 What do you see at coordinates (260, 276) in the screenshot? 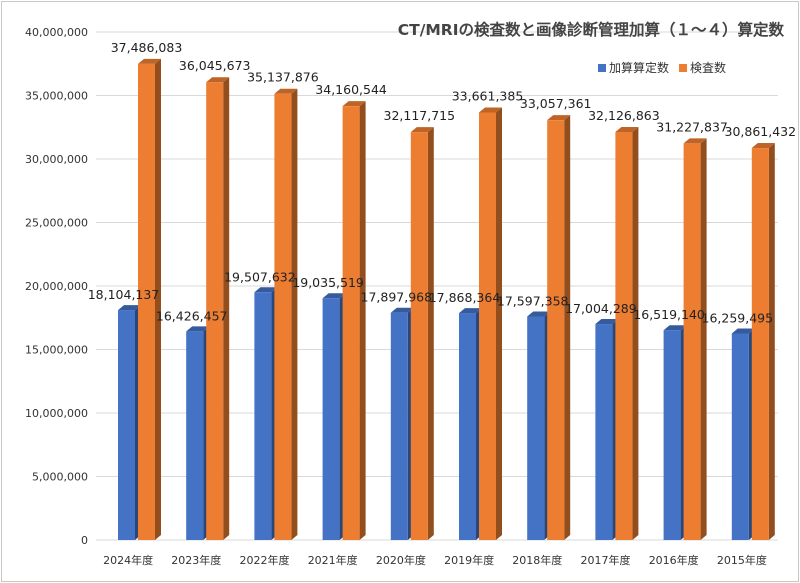
I see `data-label: 19,507,632` at bounding box center [260, 276].